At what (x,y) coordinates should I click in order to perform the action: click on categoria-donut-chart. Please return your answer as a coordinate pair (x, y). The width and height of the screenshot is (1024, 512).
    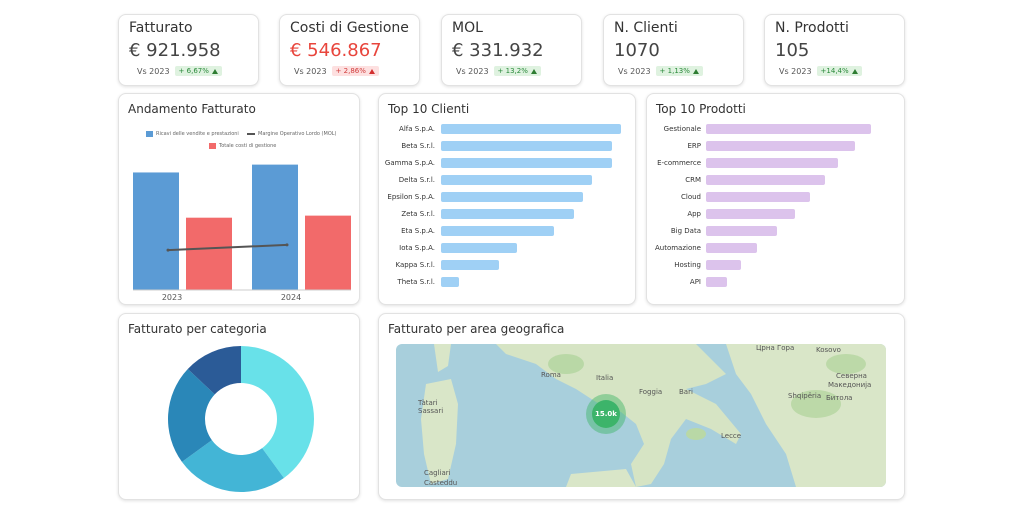
    Looking at the image, I should click on (241, 419).